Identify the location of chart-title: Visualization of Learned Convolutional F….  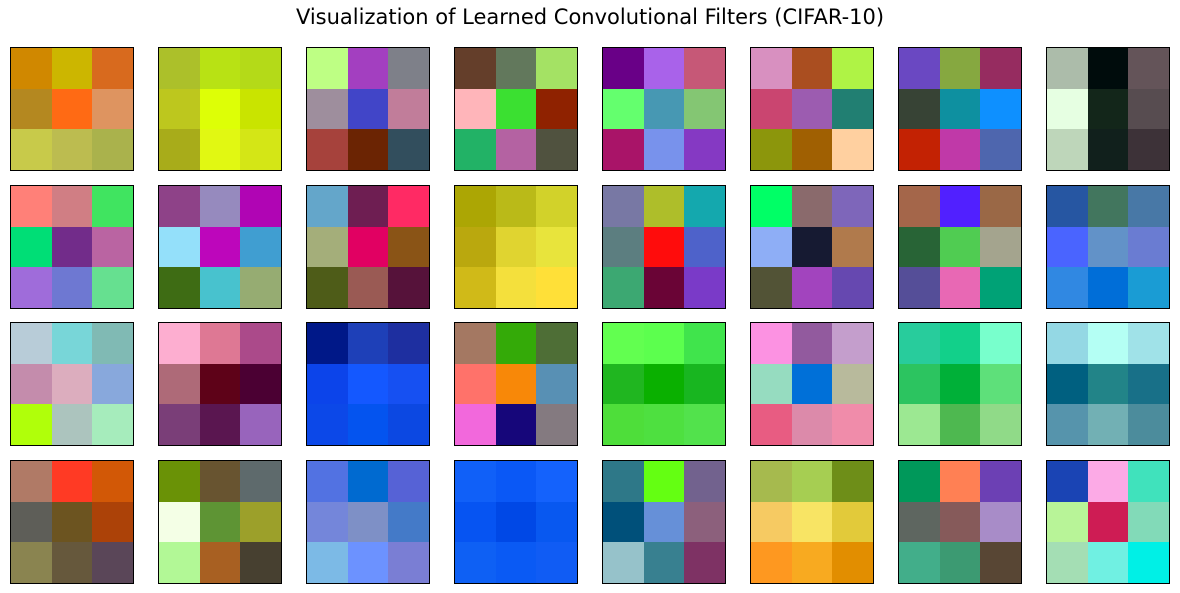
(590, 17).